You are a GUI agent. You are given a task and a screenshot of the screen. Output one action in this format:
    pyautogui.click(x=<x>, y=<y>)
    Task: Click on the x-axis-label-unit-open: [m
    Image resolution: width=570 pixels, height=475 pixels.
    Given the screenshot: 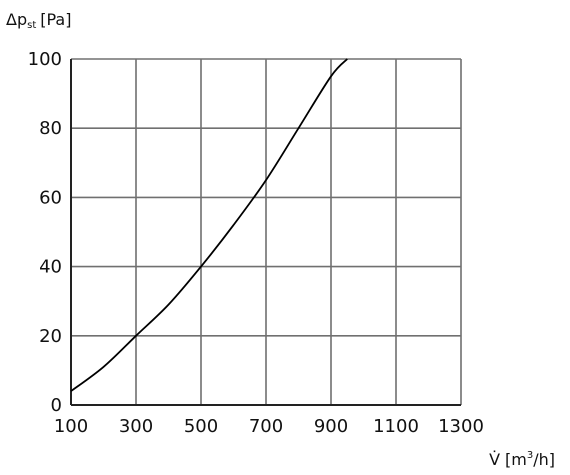 What is the action you would take?
    pyautogui.click(x=516, y=459)
    